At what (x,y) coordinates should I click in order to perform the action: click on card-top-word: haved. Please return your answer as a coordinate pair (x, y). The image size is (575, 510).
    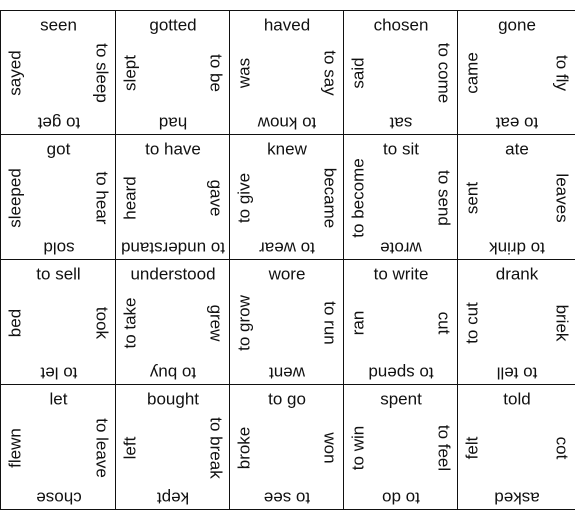
    Looking at the image, I should click on (287, 25).